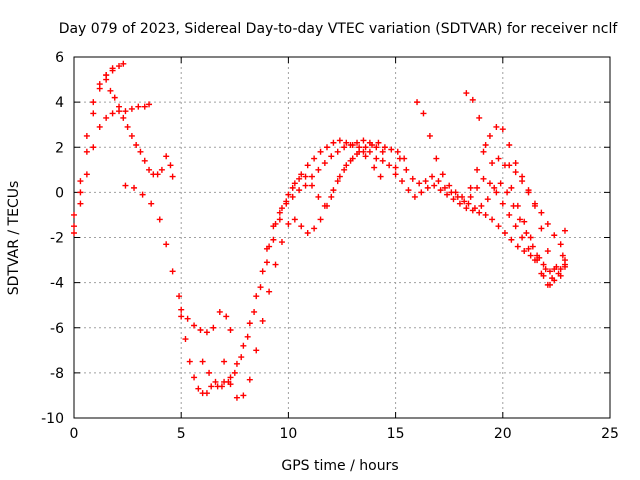 The height and width of the screenshot is (480, 640). I want to click on data-series-trace-d, so click(139, 128).